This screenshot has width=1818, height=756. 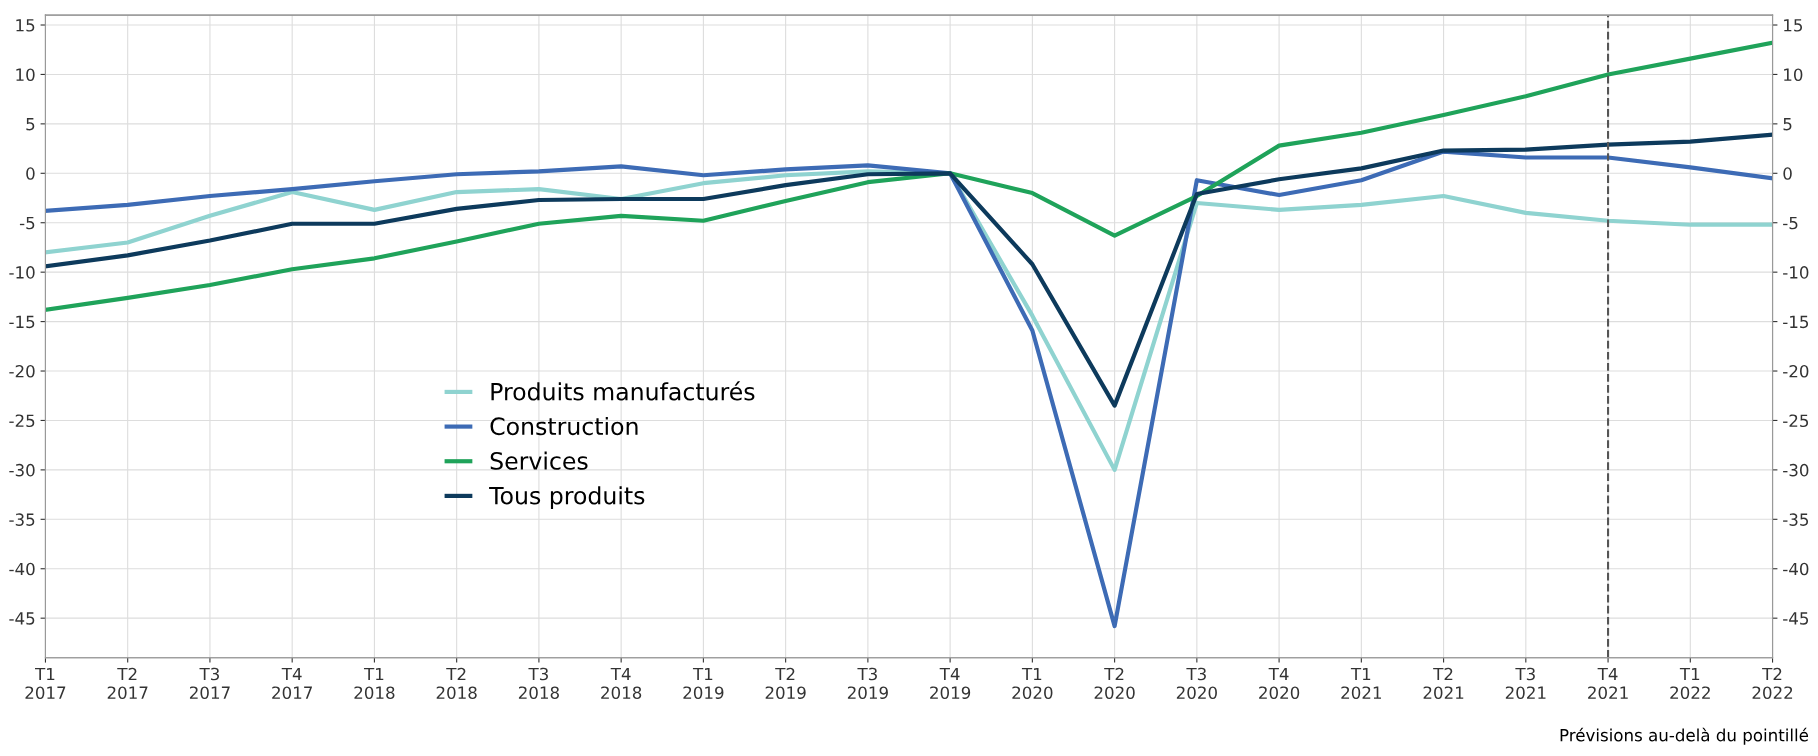 What do you see at coordinates (867, 683) in the screenshot?
I see `x-tick-label: T3 2019` at bounding box center [867, 683].